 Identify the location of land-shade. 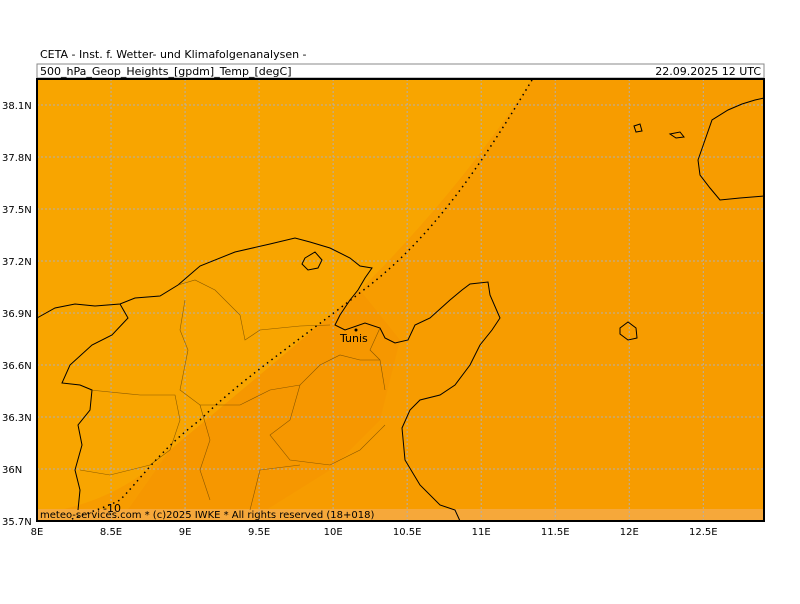
(260, 405).